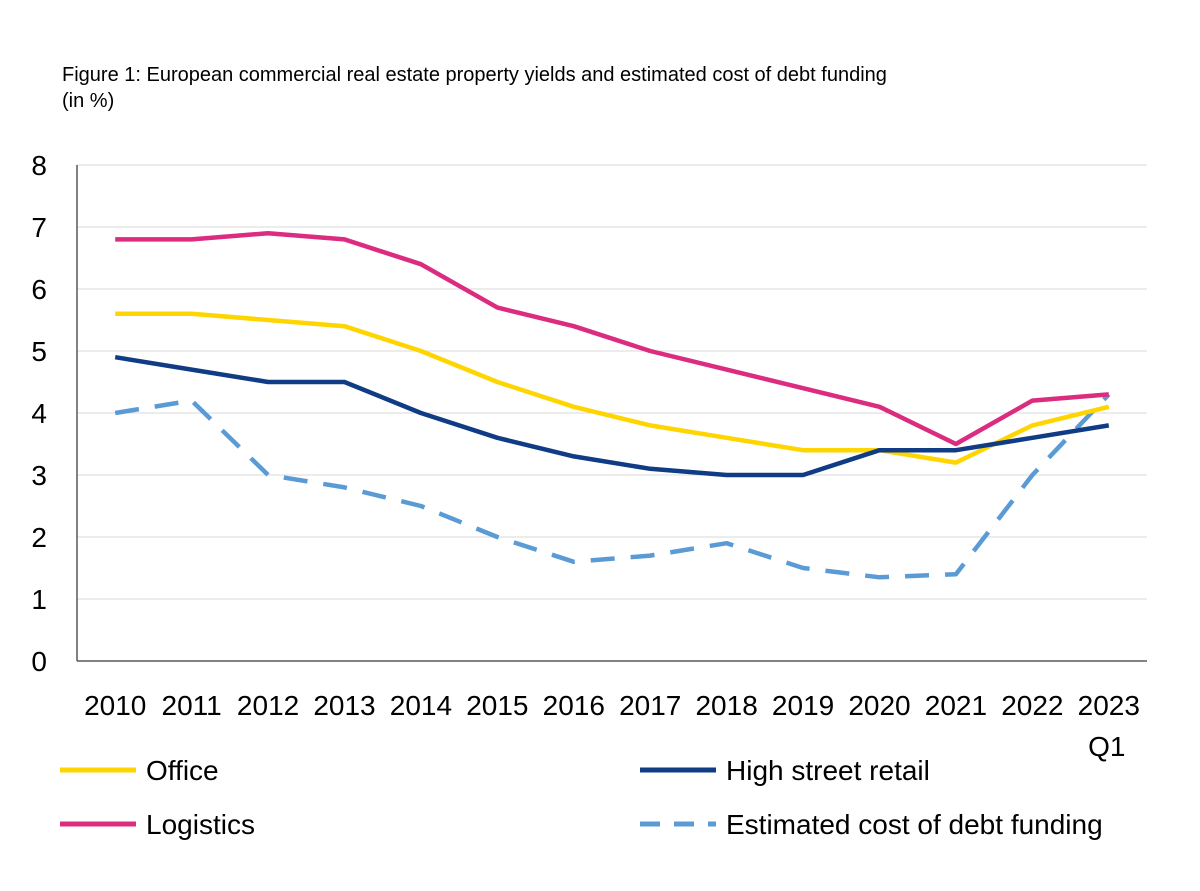  Describe the element at coordinates (1032, 705) in the screenshot. I see `x-tick-label: 2022` at that location.